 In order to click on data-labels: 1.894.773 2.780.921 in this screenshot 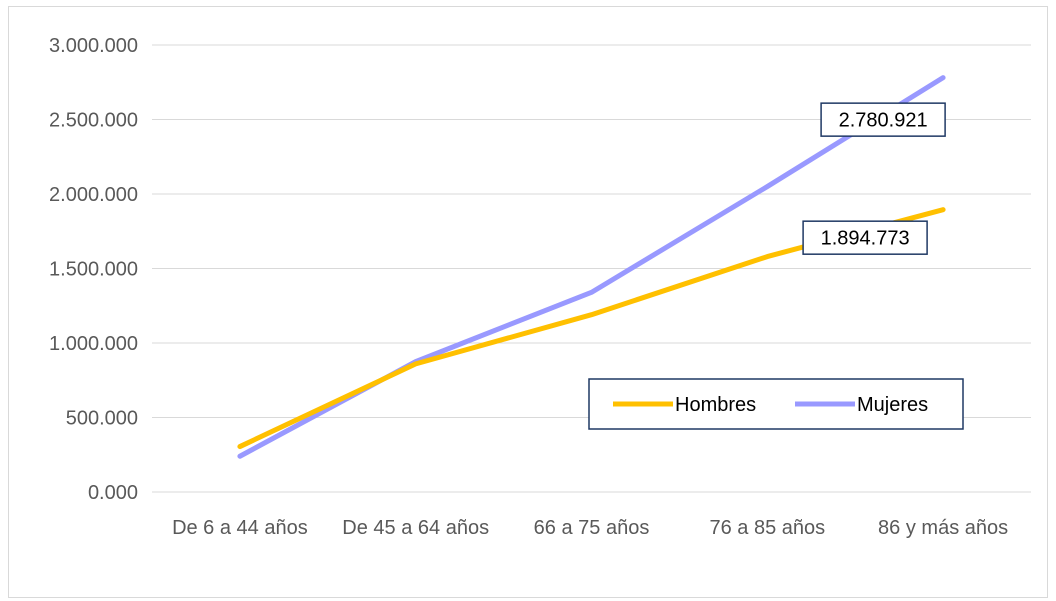, I will do `click(874, 178)`.